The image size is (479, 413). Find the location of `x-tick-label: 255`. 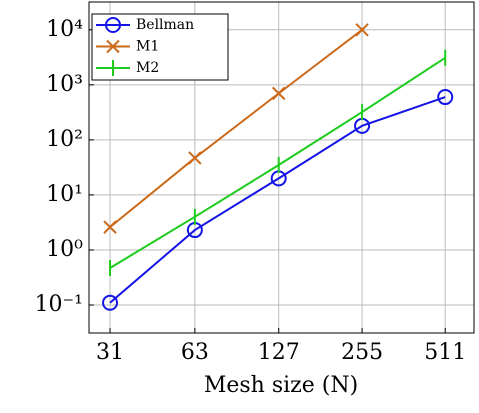

x-tick-label: 255 is located at coordinates (362, 352).